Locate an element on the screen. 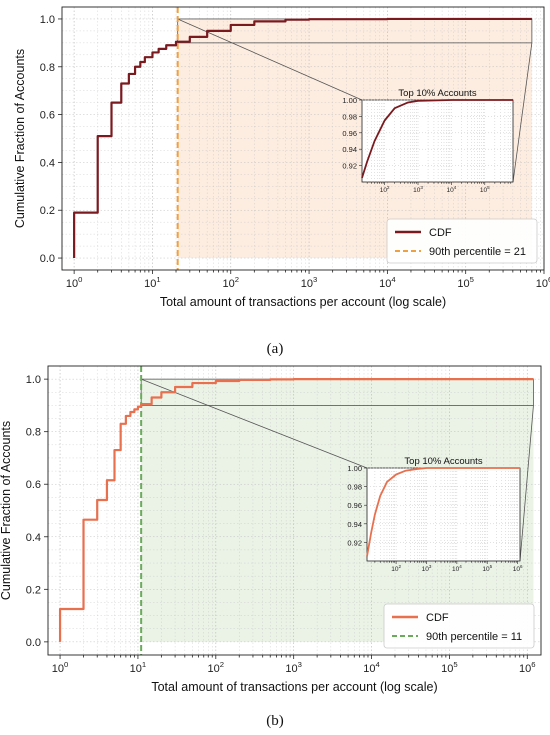  legend: CDF 90th percentile = 21 is located at coordinates (462, 241).